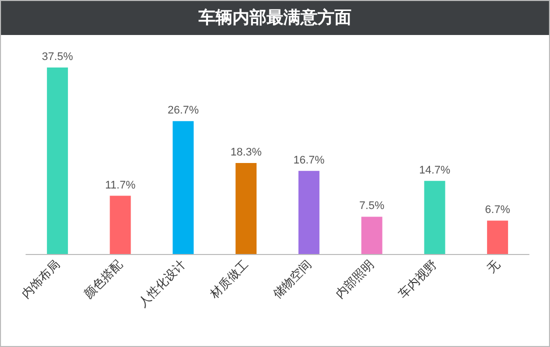  What do you see at coordinates (58, 56) in the screenshot?
I see `data-label: 37.5%` at bounding box center [58, 56].